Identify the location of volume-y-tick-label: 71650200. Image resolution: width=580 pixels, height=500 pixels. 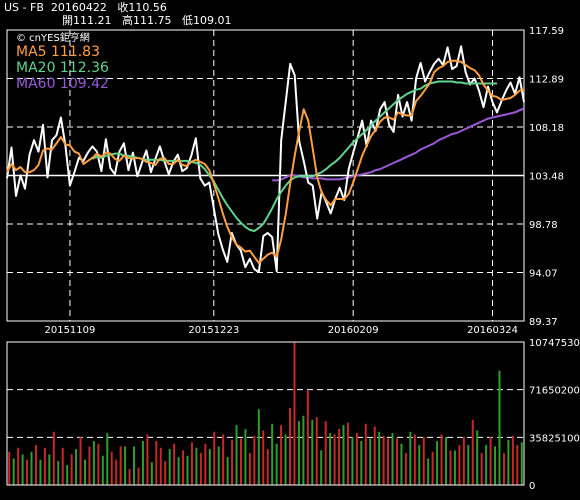
(554, 391).